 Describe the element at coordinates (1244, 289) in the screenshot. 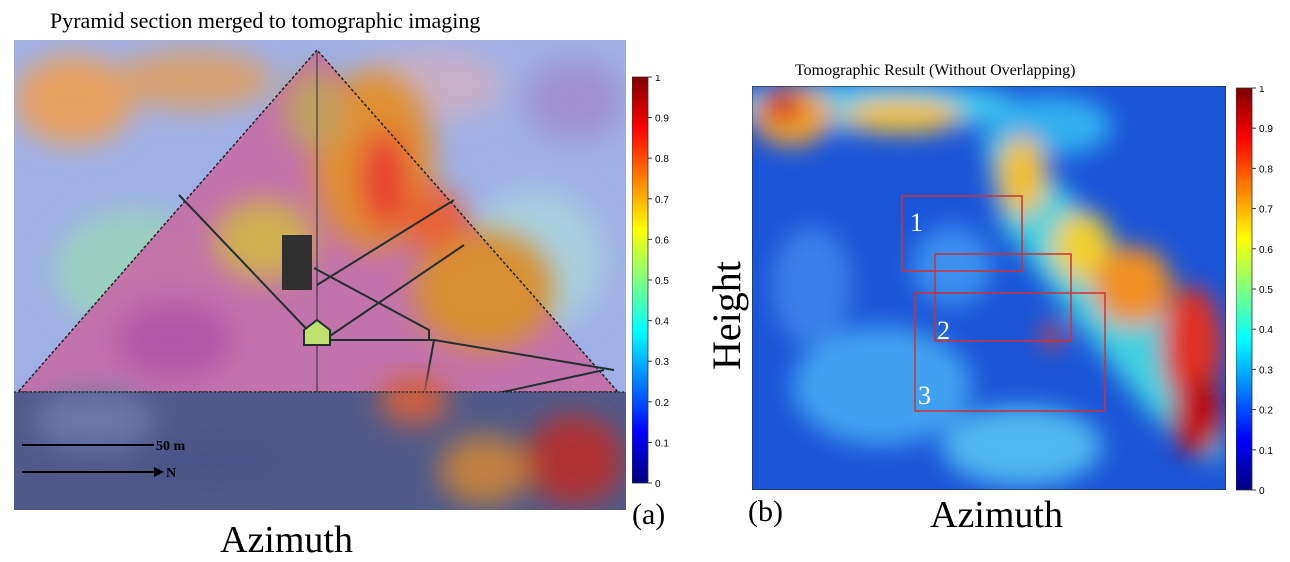

I see `colorbar-b-gradient` at that location.